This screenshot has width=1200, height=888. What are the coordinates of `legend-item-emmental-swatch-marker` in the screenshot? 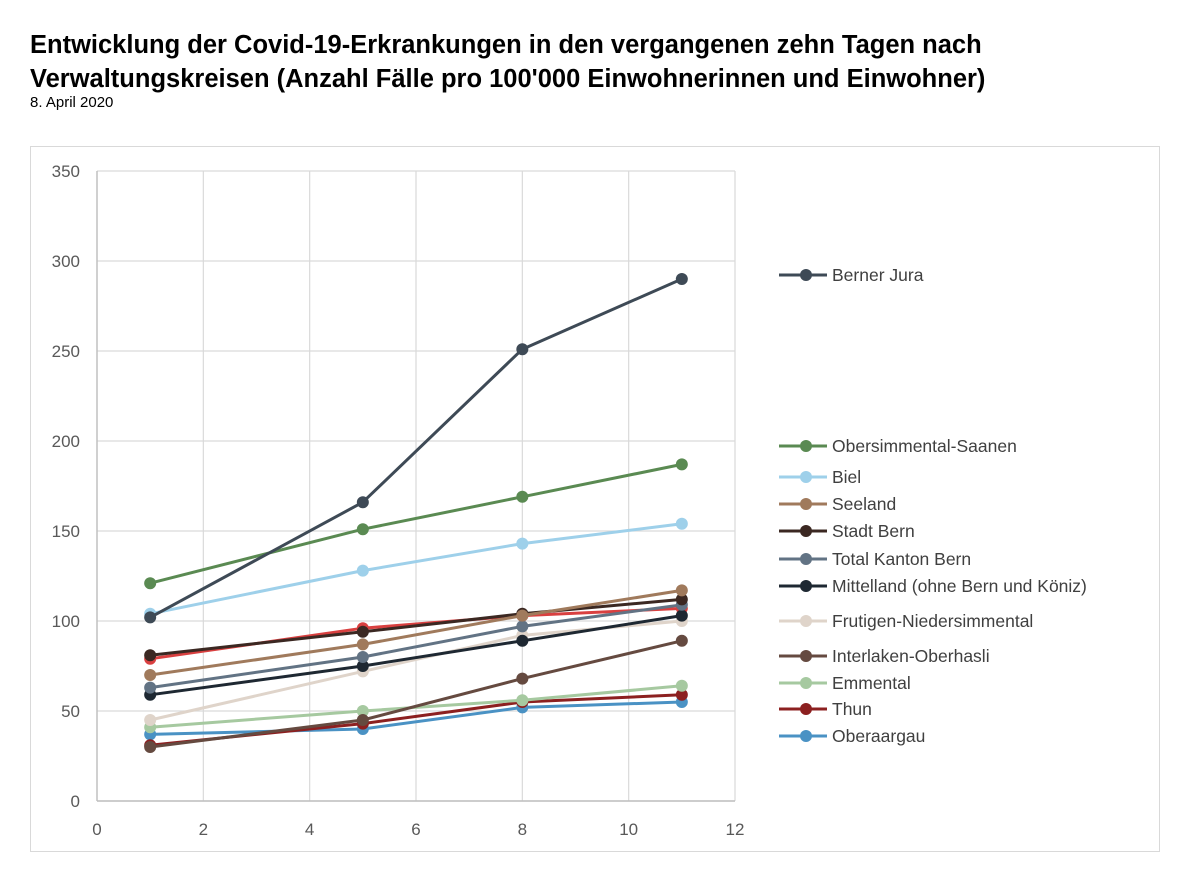 It's located at (806, 683).